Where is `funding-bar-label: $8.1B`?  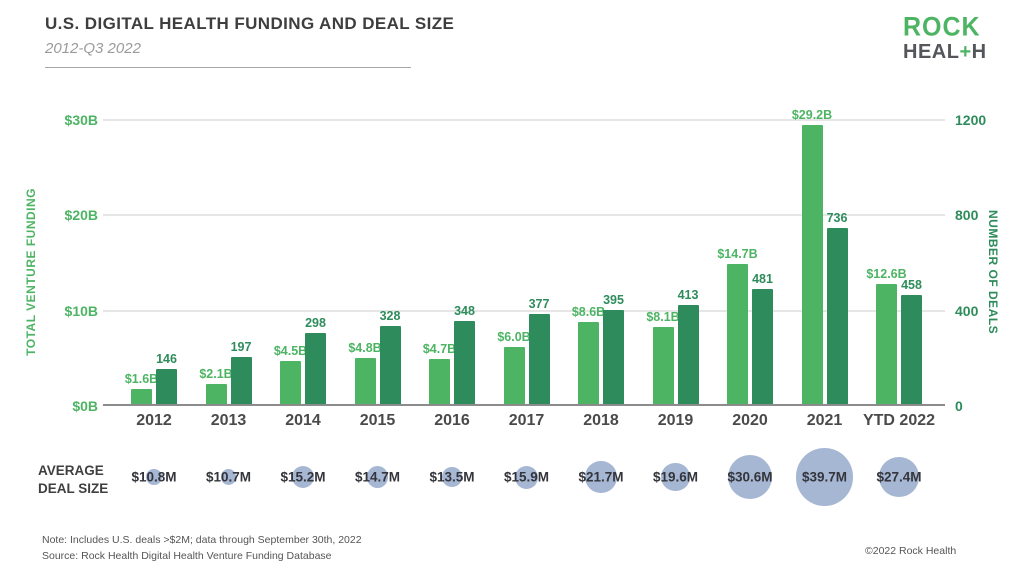 funding-bar-label: $8.1B is located at coordinates (663, 317).